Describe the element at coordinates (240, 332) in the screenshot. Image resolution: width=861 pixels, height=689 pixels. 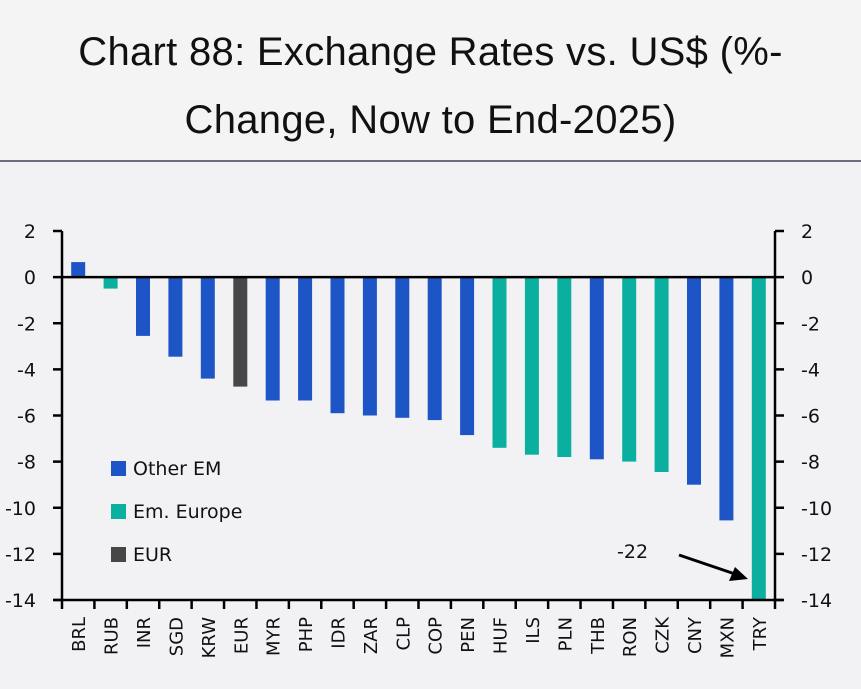
I see `bar-eur` at that location.